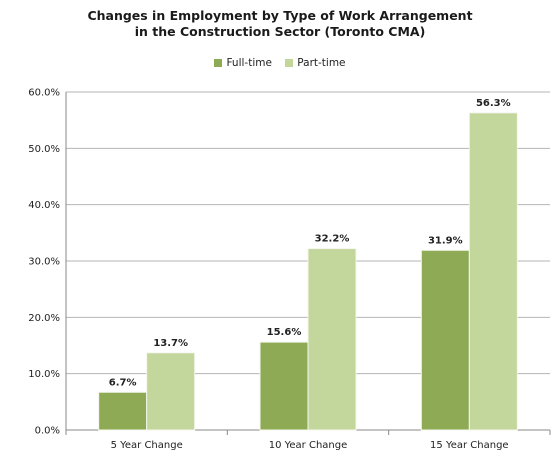 The width and height of the screenshot is (560, 455). Describe the element at coordinates (445, 240) in the screenshot. I see `data-label: 31.9%` at that location.